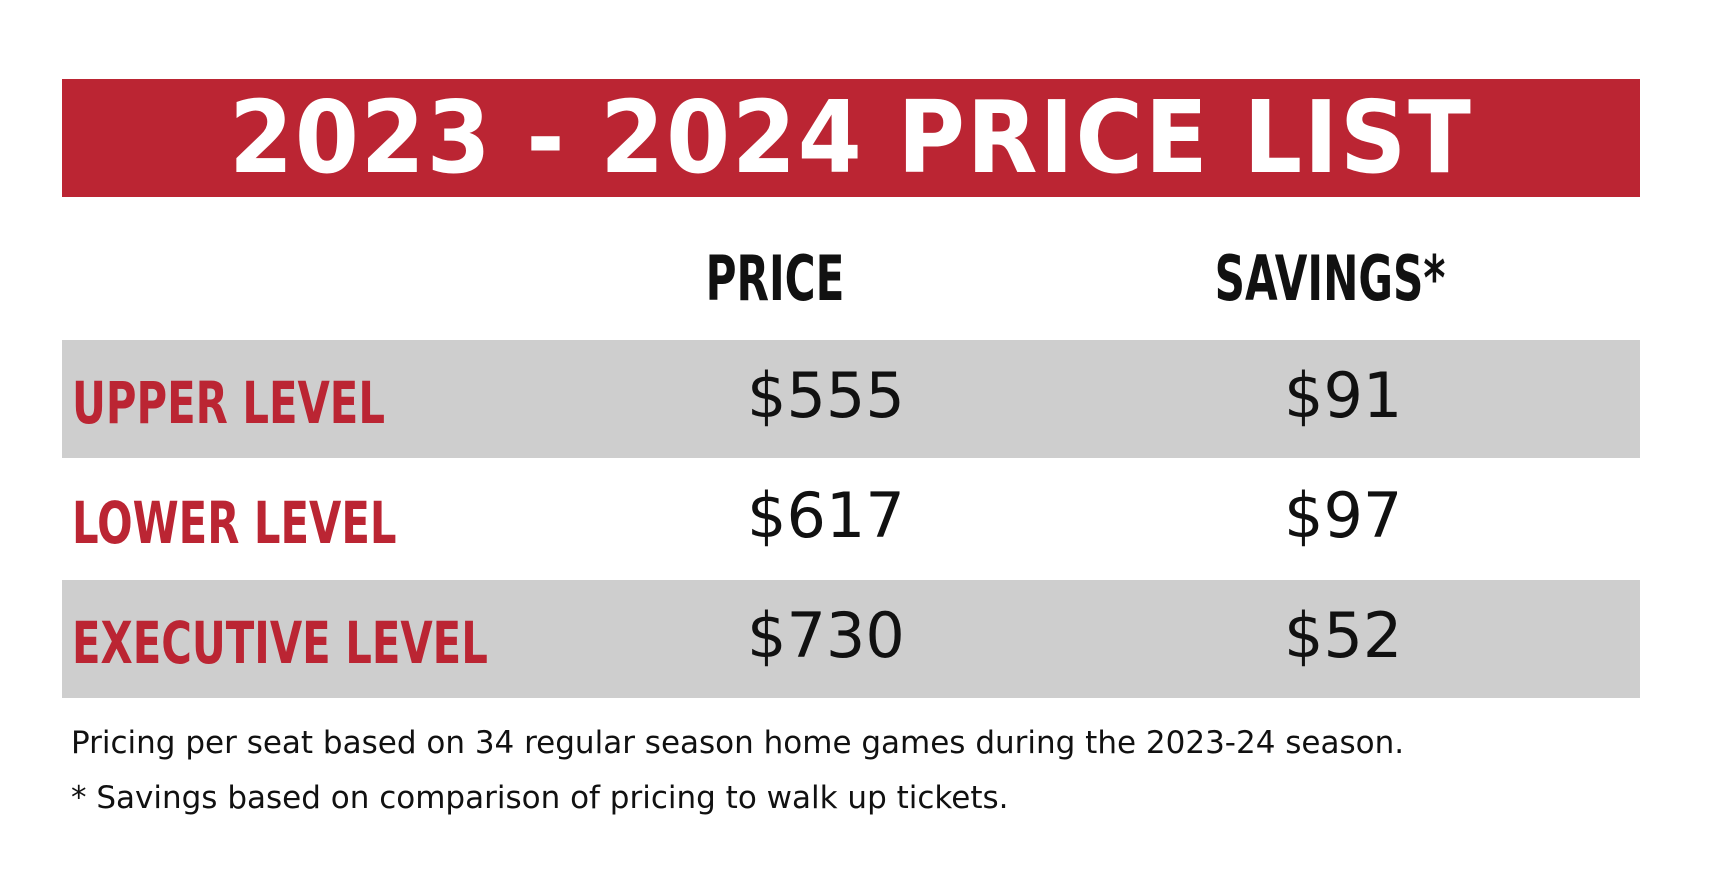 This screenshot has height=884, width=1710. Describe the element at coordinates (775, 278) in the screenshot. I see `price-column-header: PRICE` at that location.